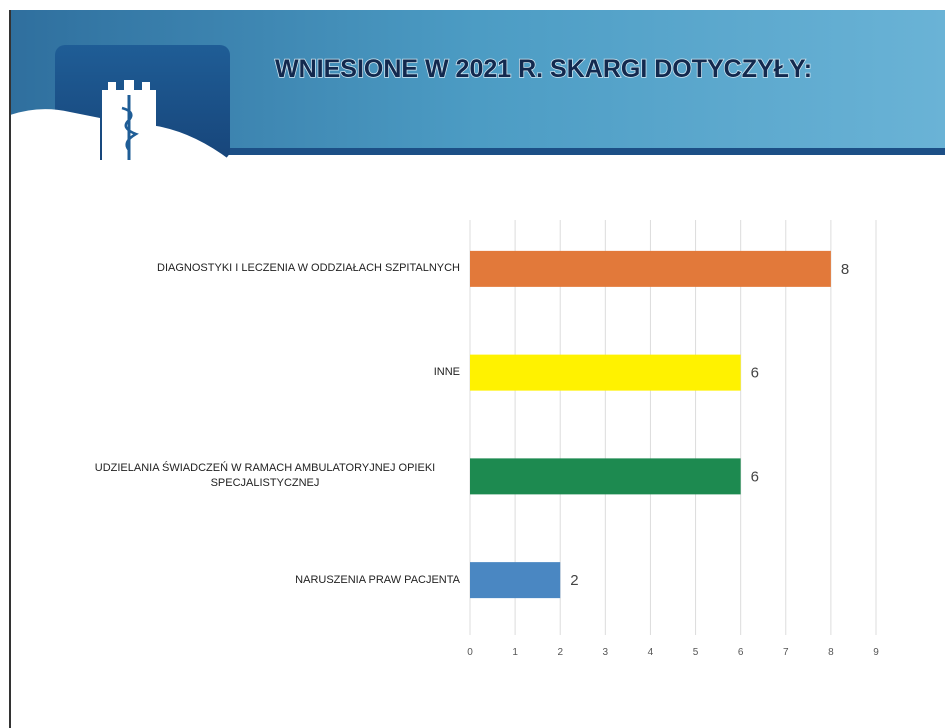  I want to click on logo-snake, so click(130, 128).